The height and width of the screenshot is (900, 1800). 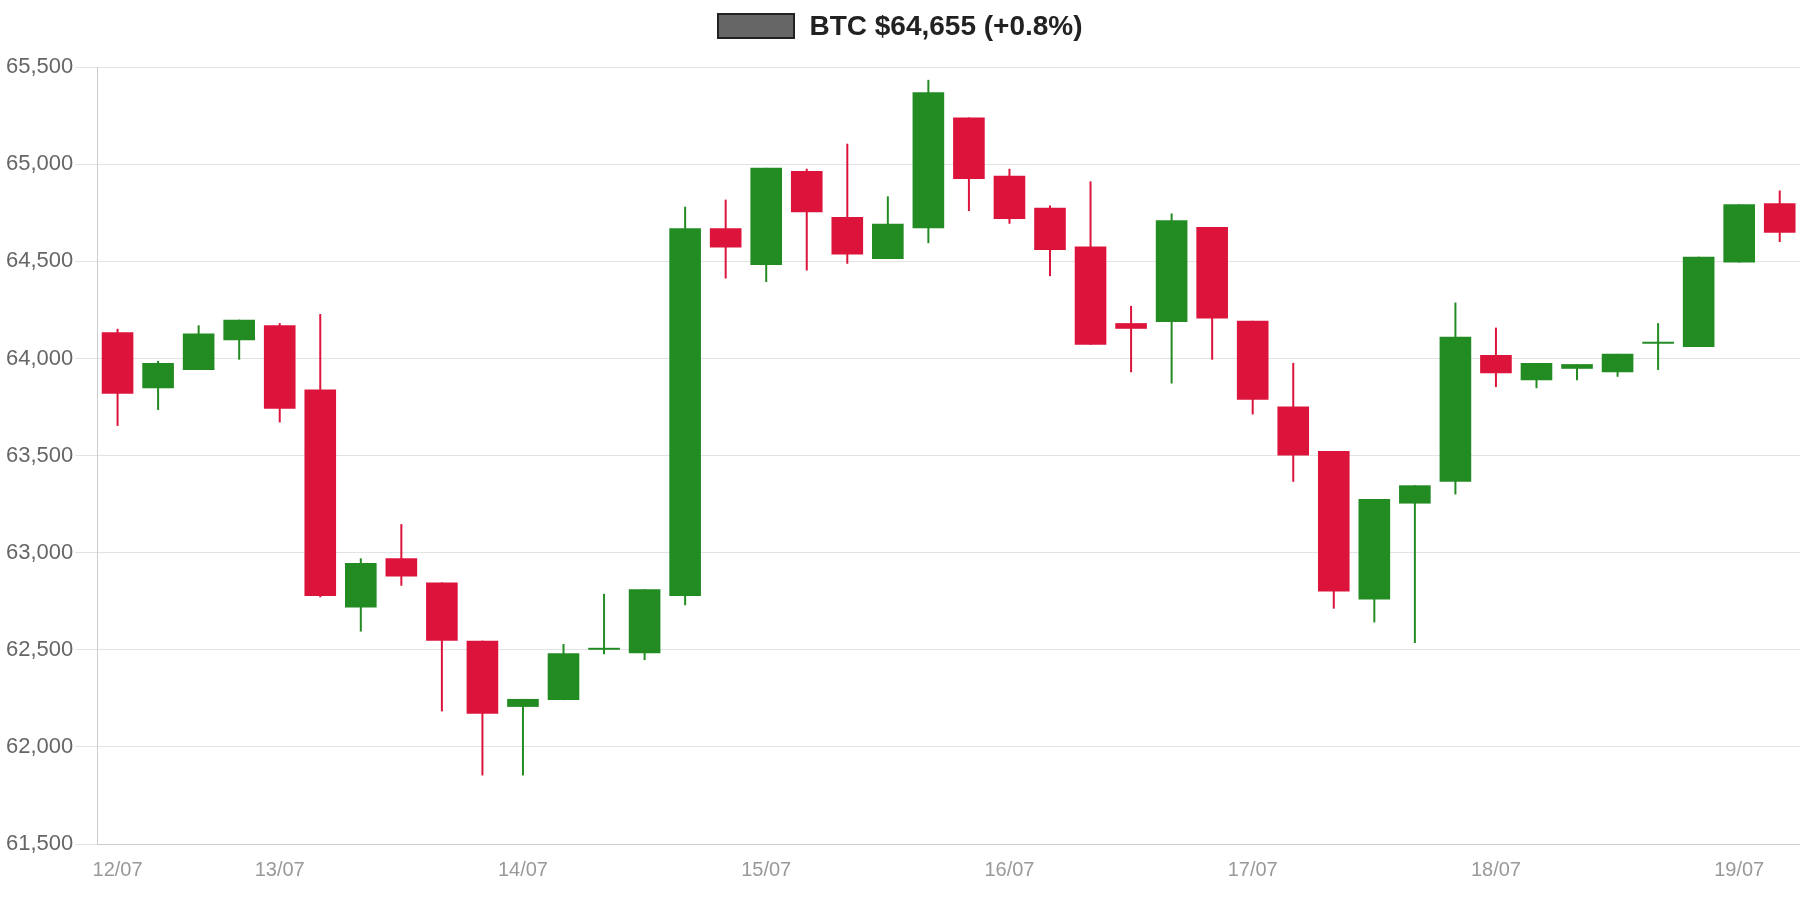 What do you see at coordinates (39, 357) in the screenshot?
I see `y-tick-label: 64,000` at bounding box center [39, 357].